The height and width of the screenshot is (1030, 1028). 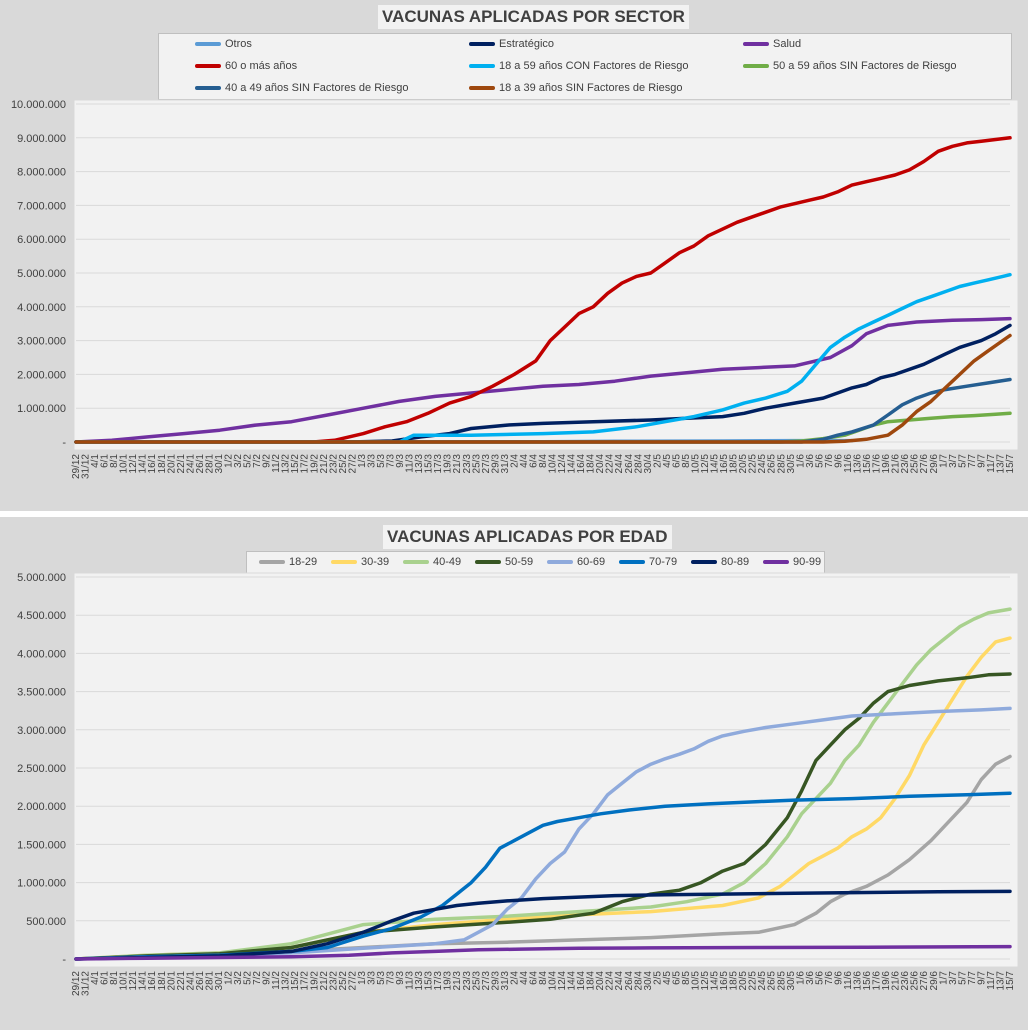 I want to click on x-tick-label: 4/5, so click(x=667, y=461).